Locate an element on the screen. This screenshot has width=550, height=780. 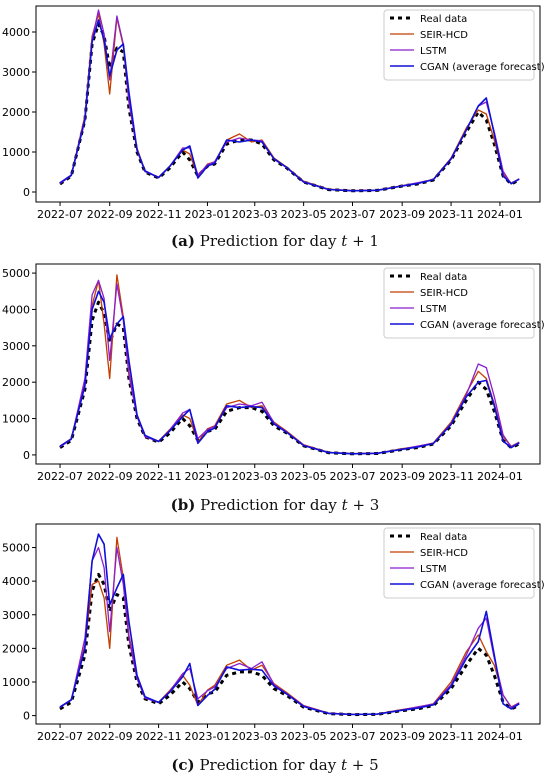
caption-b: (b) Prediction for day t + 3 is located at coordinates (275, 505).